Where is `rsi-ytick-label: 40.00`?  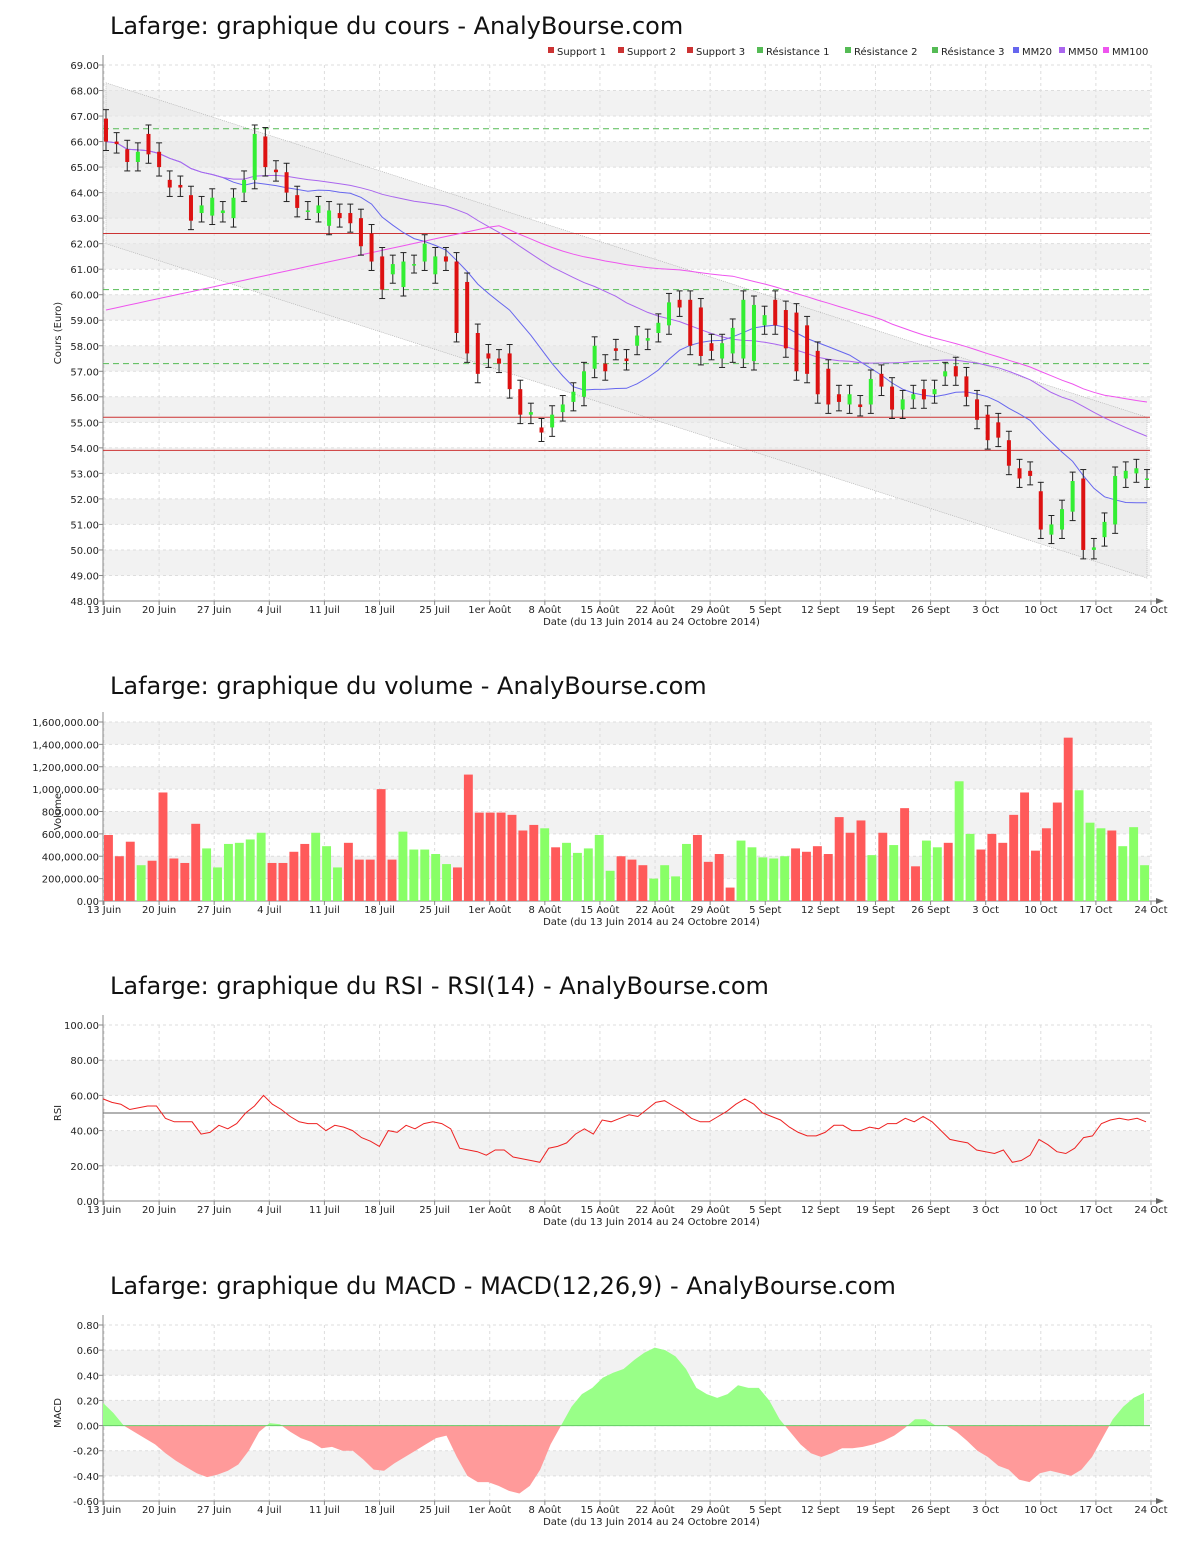
rsi-ytick-label: 40.00 is located at coordinates (84, 1132).